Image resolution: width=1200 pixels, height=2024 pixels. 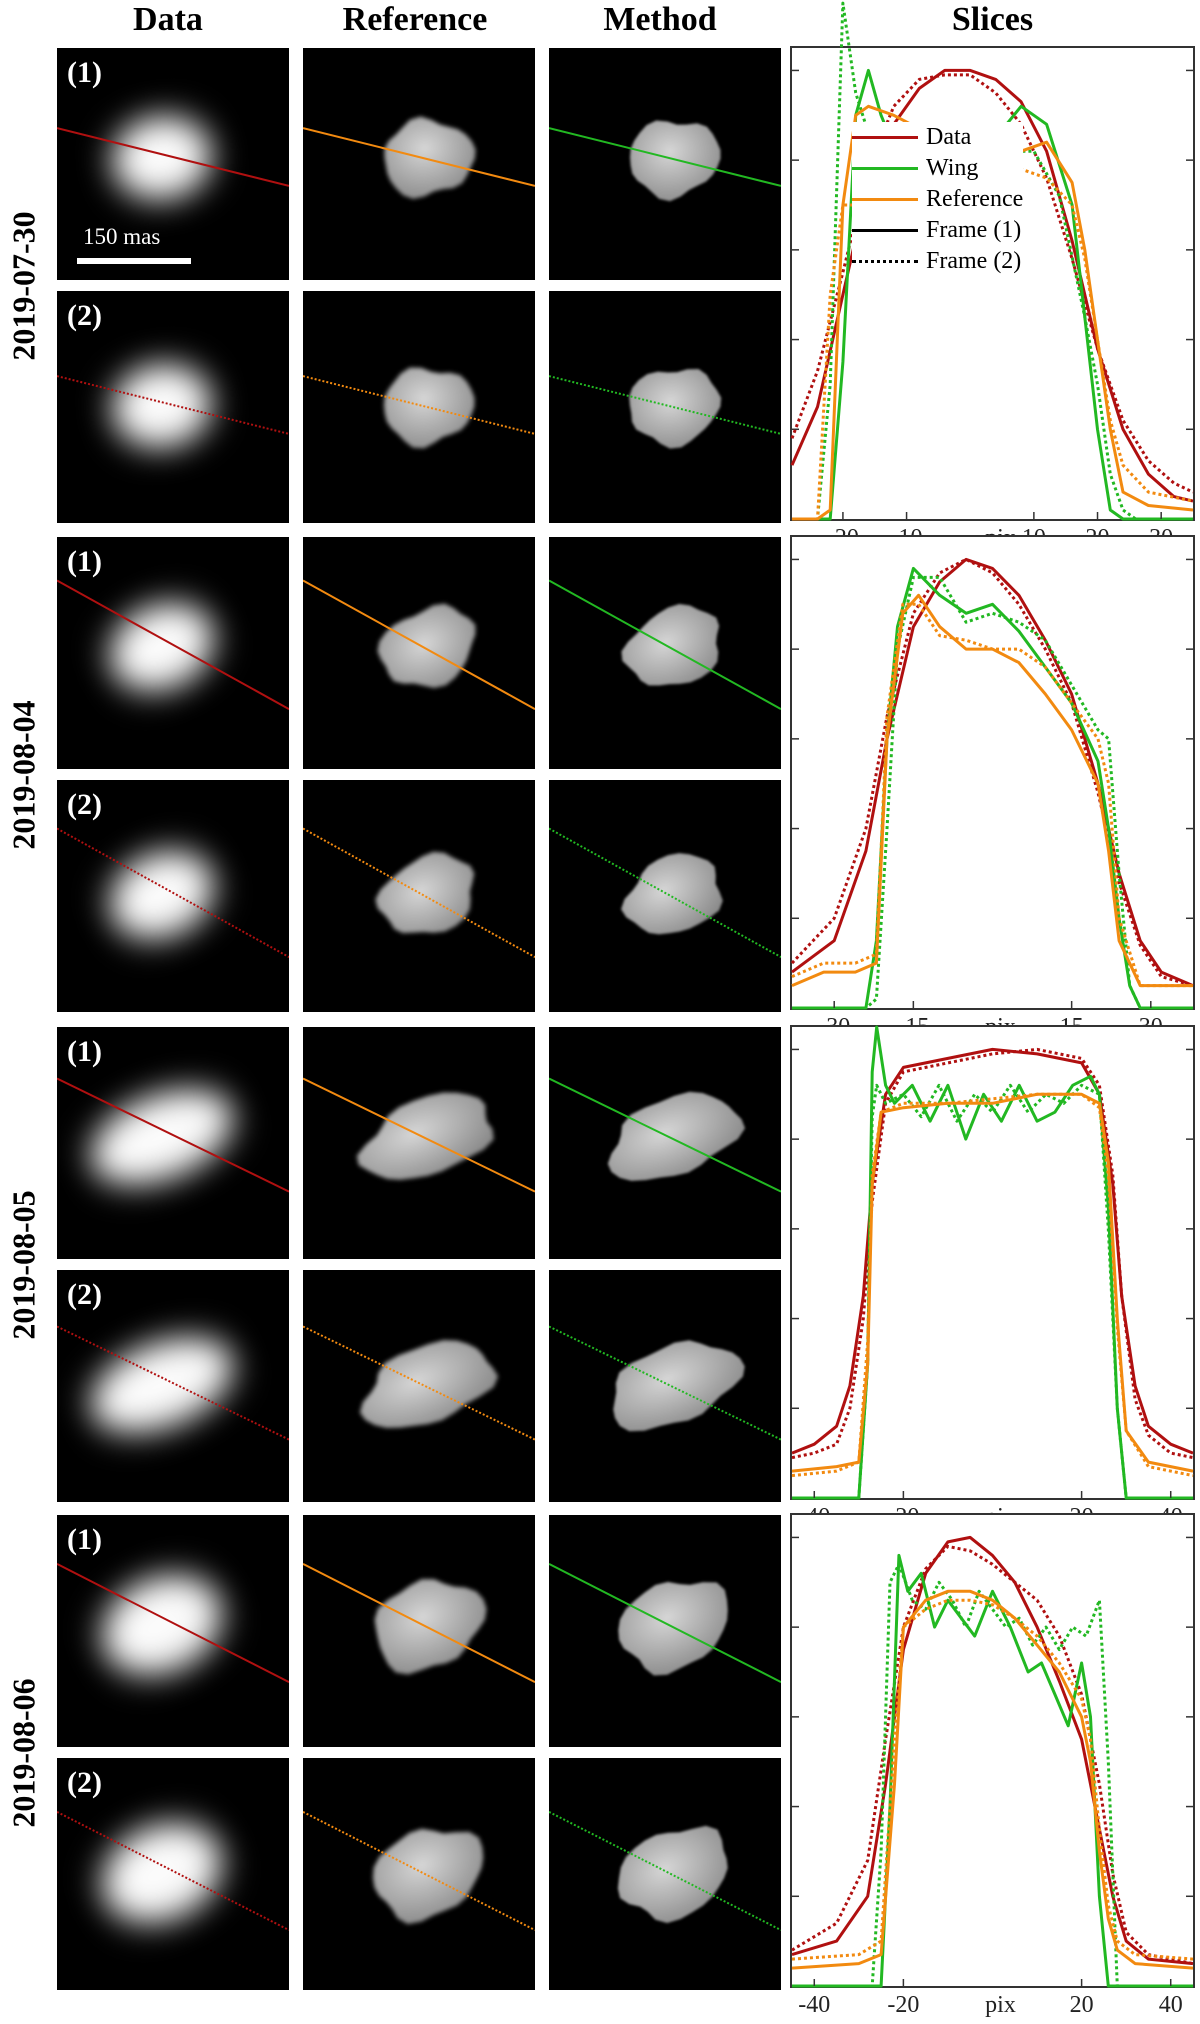 What do you see at coordinates (1170, 2005) in the screenshot?
I see `x-tick-label: 40` at bounding box center [1170, 2005].